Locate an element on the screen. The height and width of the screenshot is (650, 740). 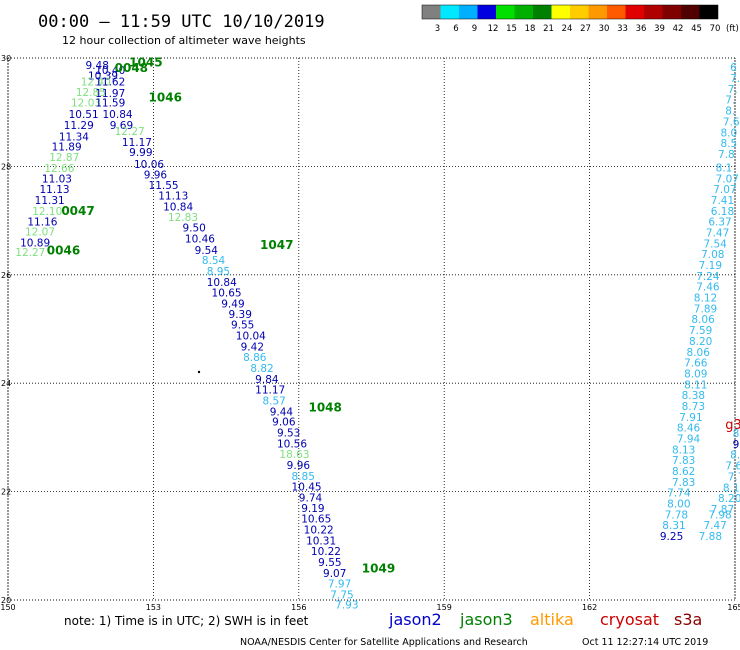
wave-height-point: 9.84 is located at coordinates (267, 380).